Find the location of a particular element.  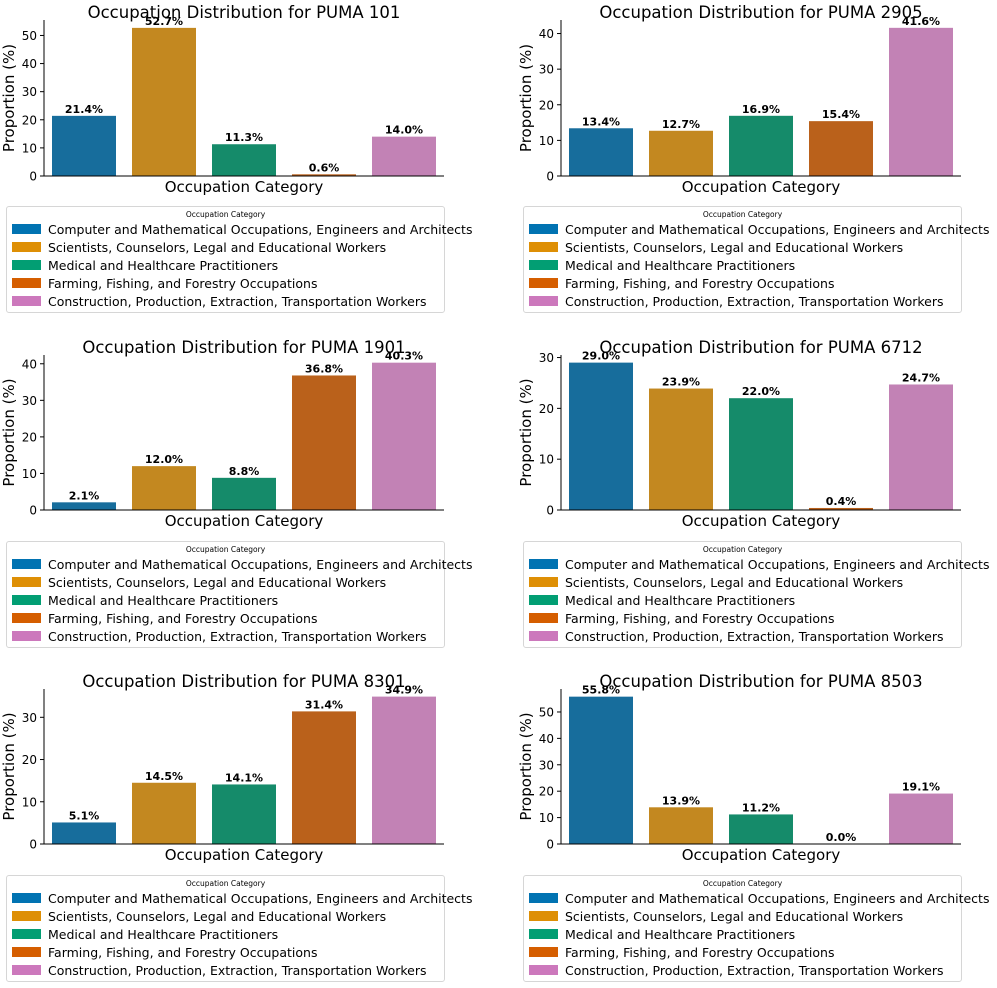

data-label: 13.4% is located at coordinates (601, 121).